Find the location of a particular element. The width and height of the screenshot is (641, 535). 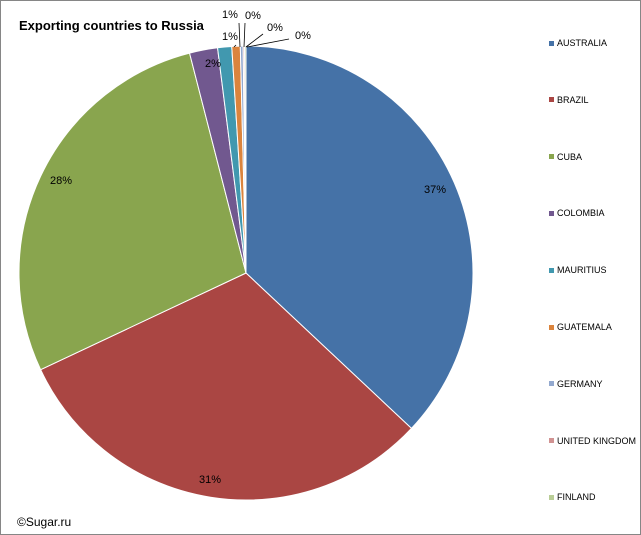

legend-label: BRAZIL is located at coordinates (573, 99).